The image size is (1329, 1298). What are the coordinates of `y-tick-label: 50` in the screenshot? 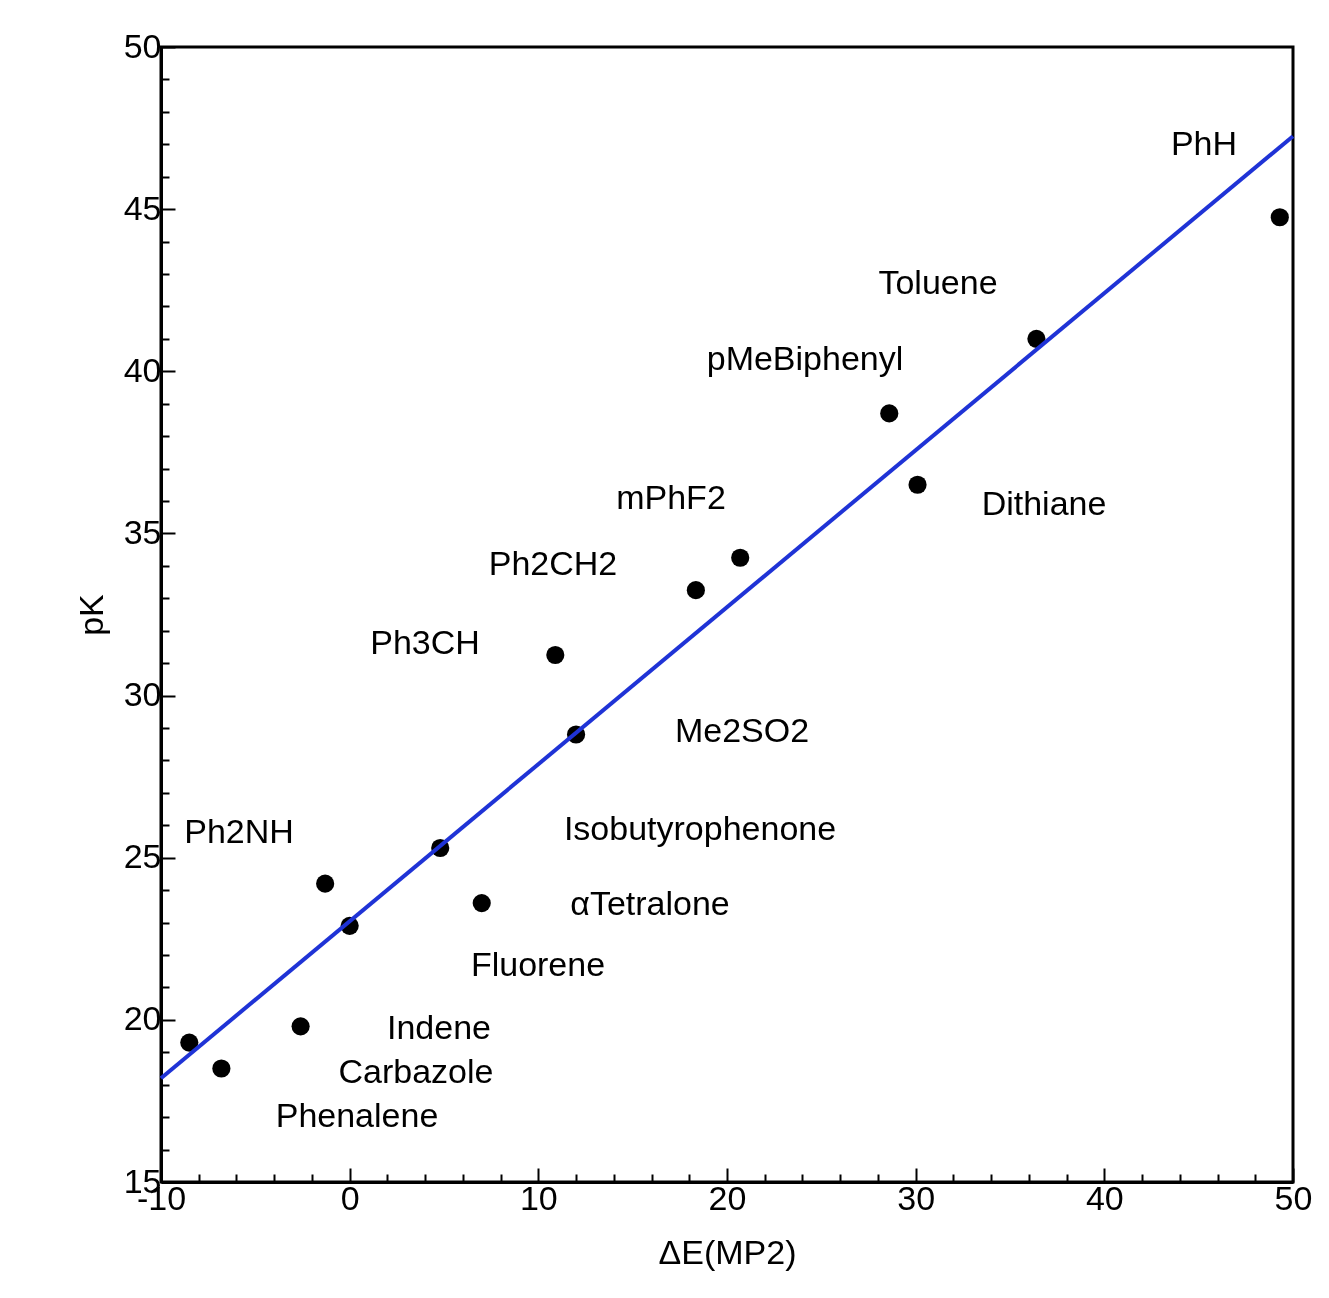 It's located at (142, 45).